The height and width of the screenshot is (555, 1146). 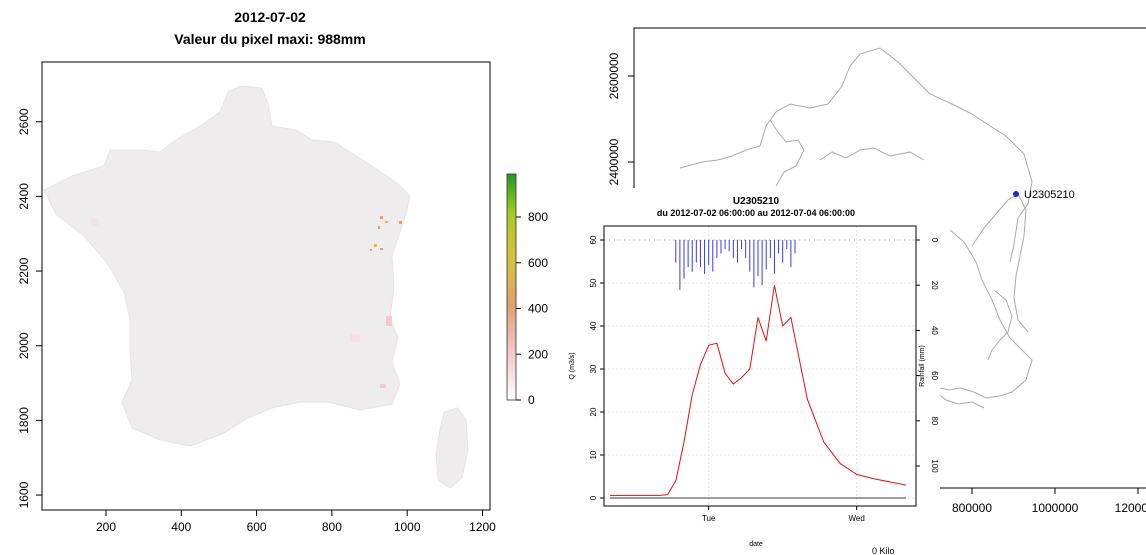 I want to click on station-label: U2305210, so click(x=1049, y=195).